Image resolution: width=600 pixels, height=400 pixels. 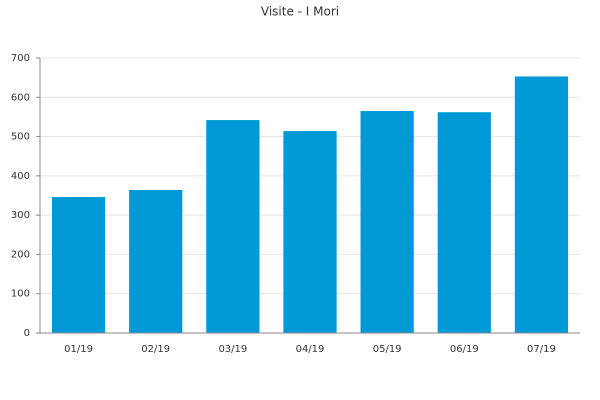 What do you see at coordinates (541, 349) in the screenshot?
I see `x-tick-label: 07/19` at bounding box center [541, 349].